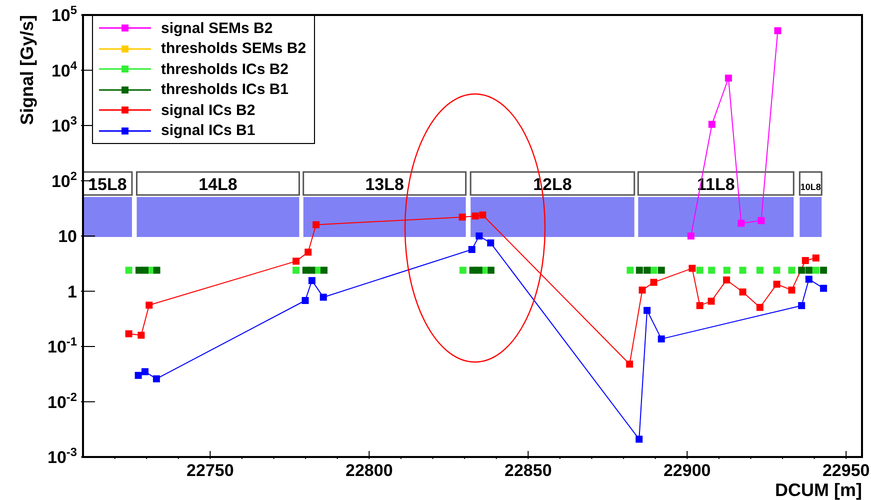 The image size is (871, 500). I want to click on legend-label: signal ICs B1, so click(208, 131).